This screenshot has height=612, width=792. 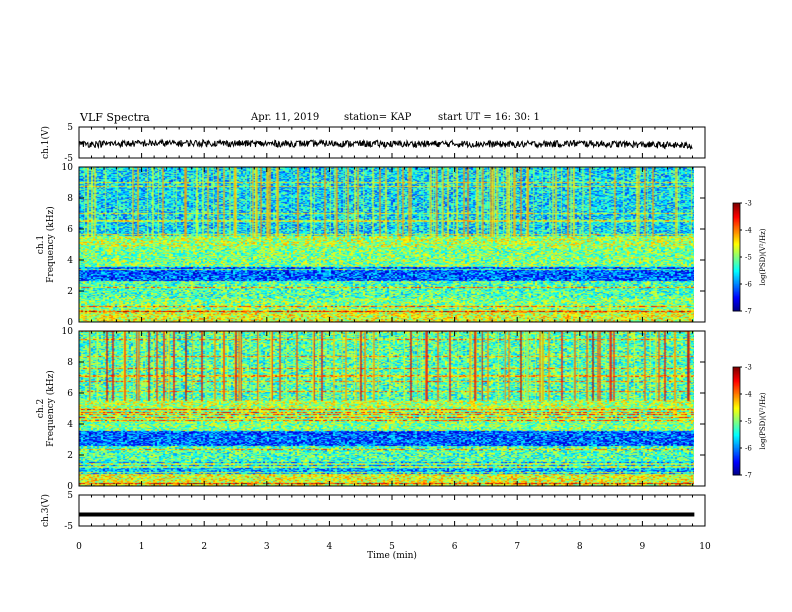 What do you see at coordinates (748, 476) in the screenshot?
I see `cbar-tick-label: -7` at bounding box center [748, 476].